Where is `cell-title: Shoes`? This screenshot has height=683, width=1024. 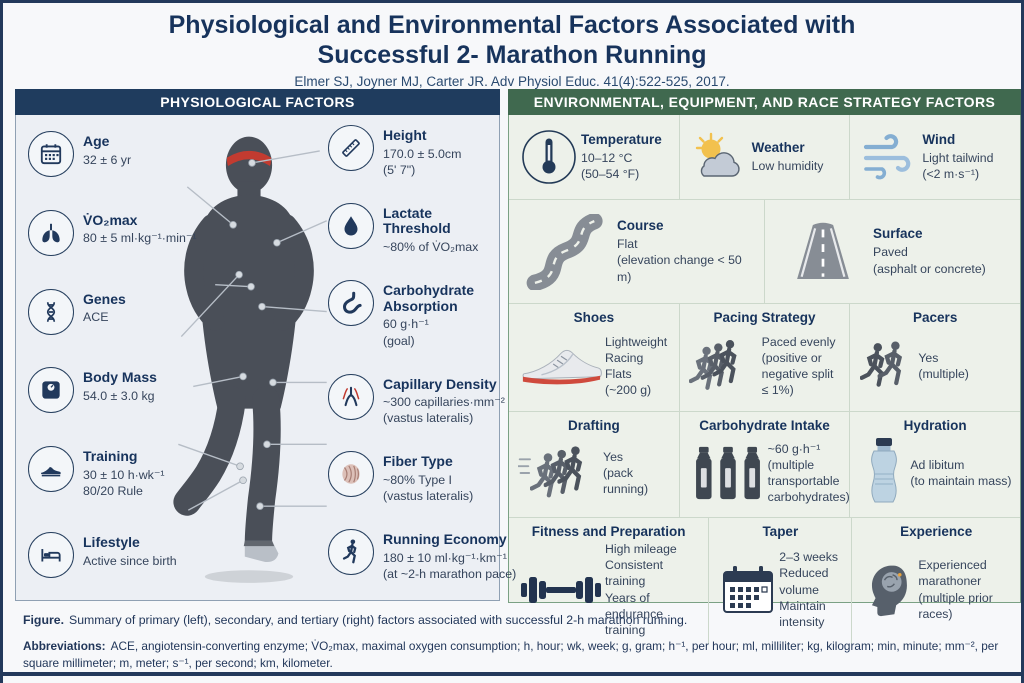
cell-title: Shoes is located at coordinates (594, 317).